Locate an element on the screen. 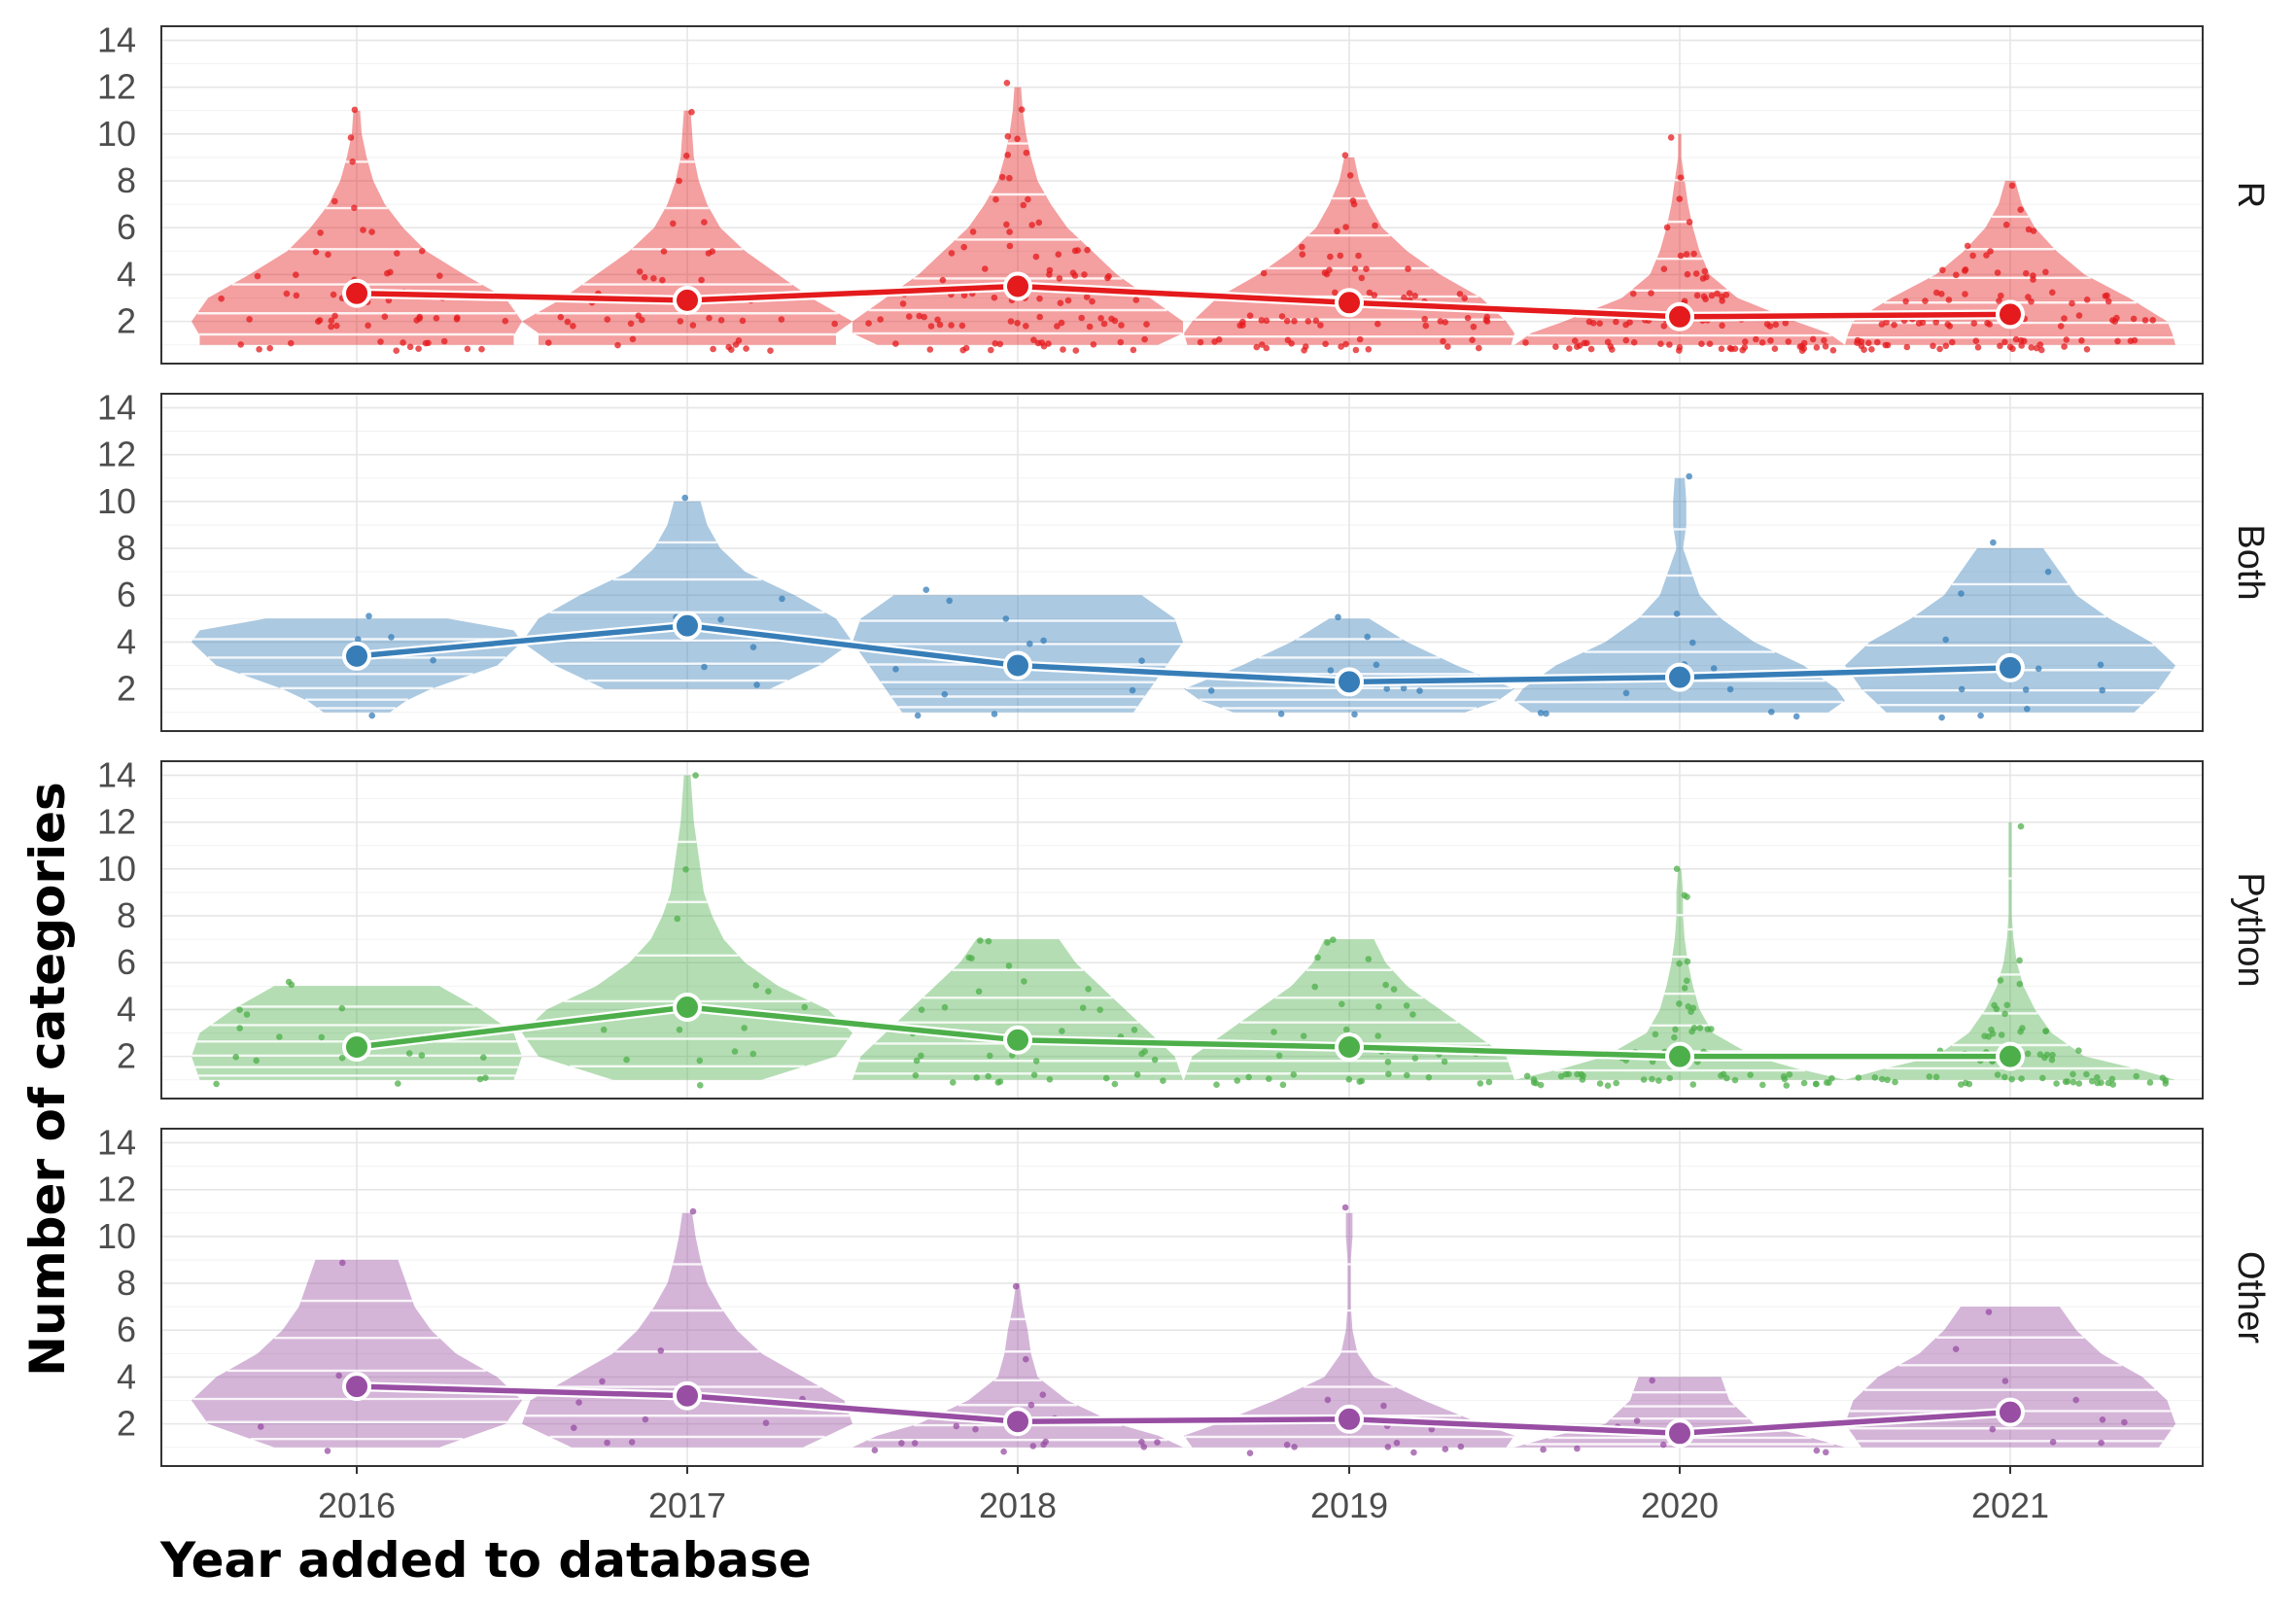  x-tick-label: 2016 is located at coordinates (357, 1505).